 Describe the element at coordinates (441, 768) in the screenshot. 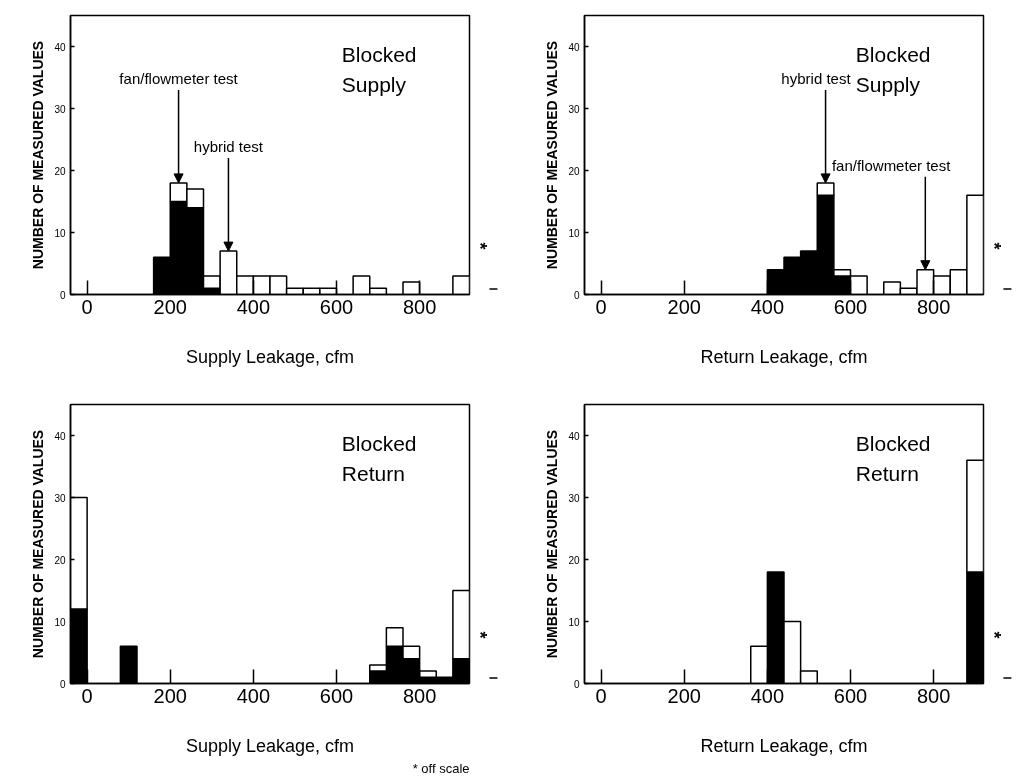

I see `text: * off scale` at that location.